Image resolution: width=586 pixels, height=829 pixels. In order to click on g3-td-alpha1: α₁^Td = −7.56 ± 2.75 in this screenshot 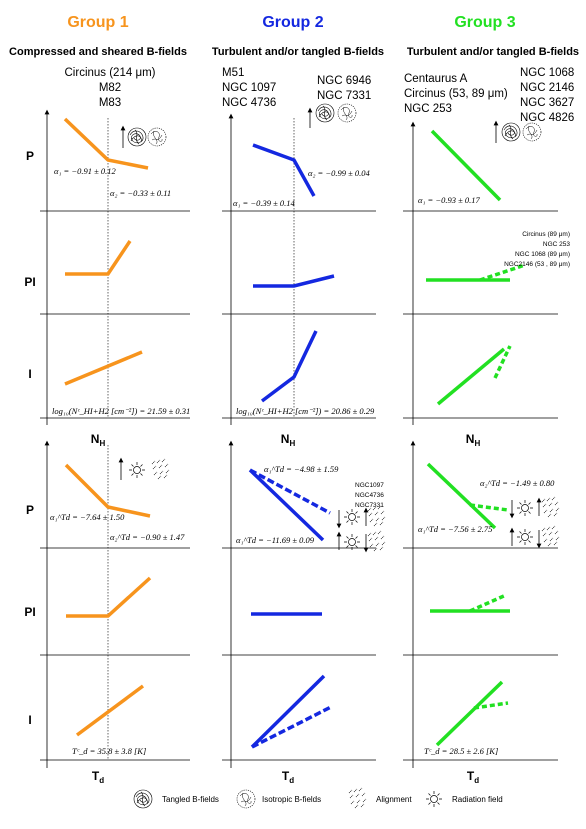, I will do `click(455, 529)`.